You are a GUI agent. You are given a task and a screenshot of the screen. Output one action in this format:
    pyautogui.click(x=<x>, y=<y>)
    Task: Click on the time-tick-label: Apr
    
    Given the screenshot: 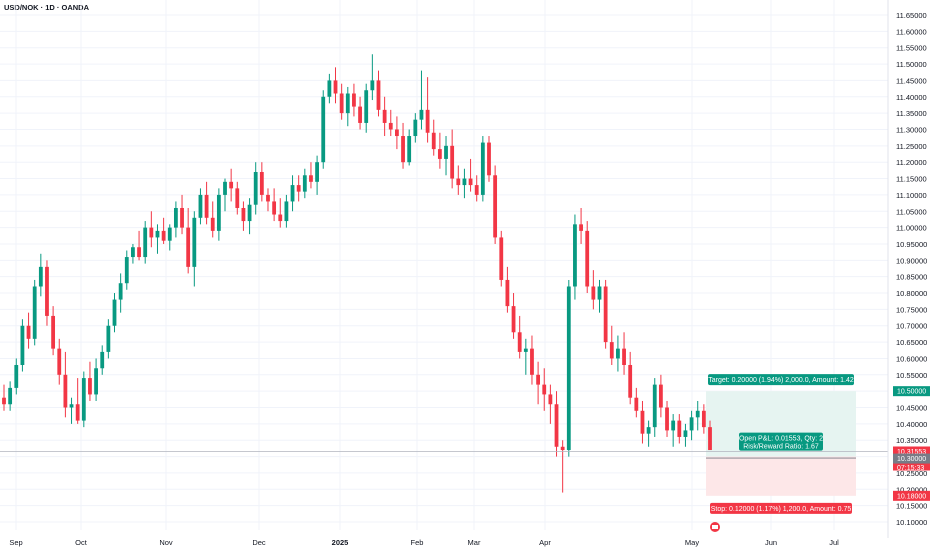 What is the action you would take?
    pyautogui.click(x=545, y=542)
    